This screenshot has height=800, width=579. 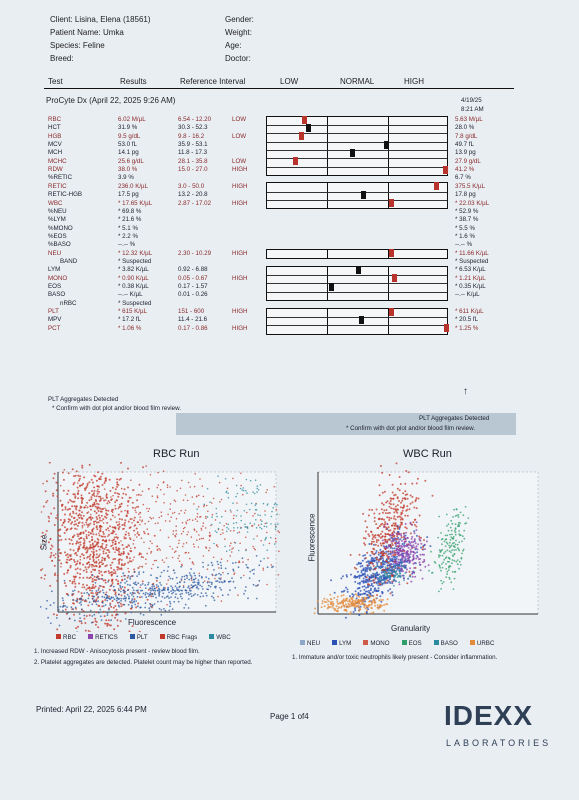 What do you see at coordinates (55, 203) in the screenshot?
I see `row-test: WBC` at bounding box center [55, 203].